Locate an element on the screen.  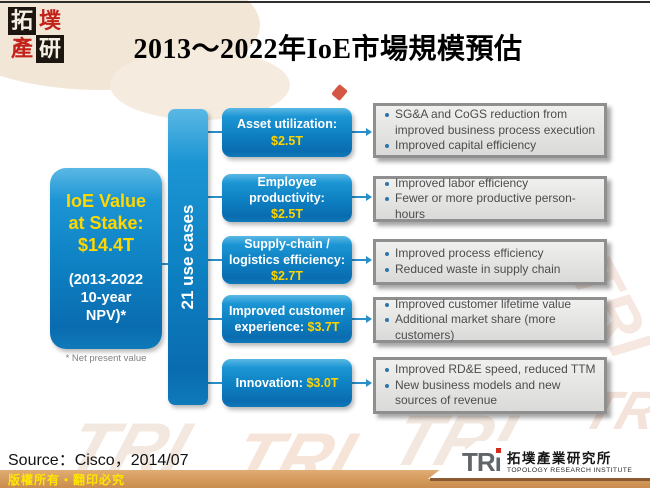
footer-logo-underline is located at coordinates (540, 479).